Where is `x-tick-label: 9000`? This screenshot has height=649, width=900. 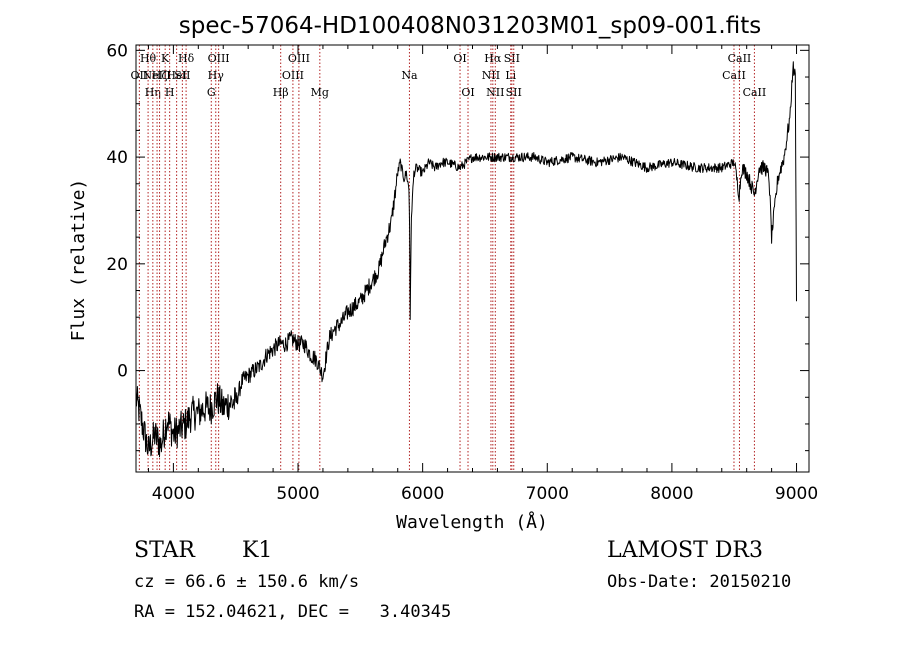 x-tick-label: 9000 is located at coordinates (796, 494).